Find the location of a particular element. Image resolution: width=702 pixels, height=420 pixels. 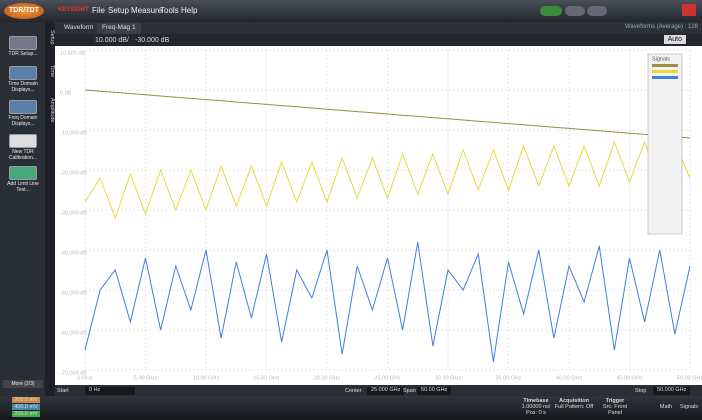

x-tick-label: 5.00 GHz is located at coordinates (145, 378).